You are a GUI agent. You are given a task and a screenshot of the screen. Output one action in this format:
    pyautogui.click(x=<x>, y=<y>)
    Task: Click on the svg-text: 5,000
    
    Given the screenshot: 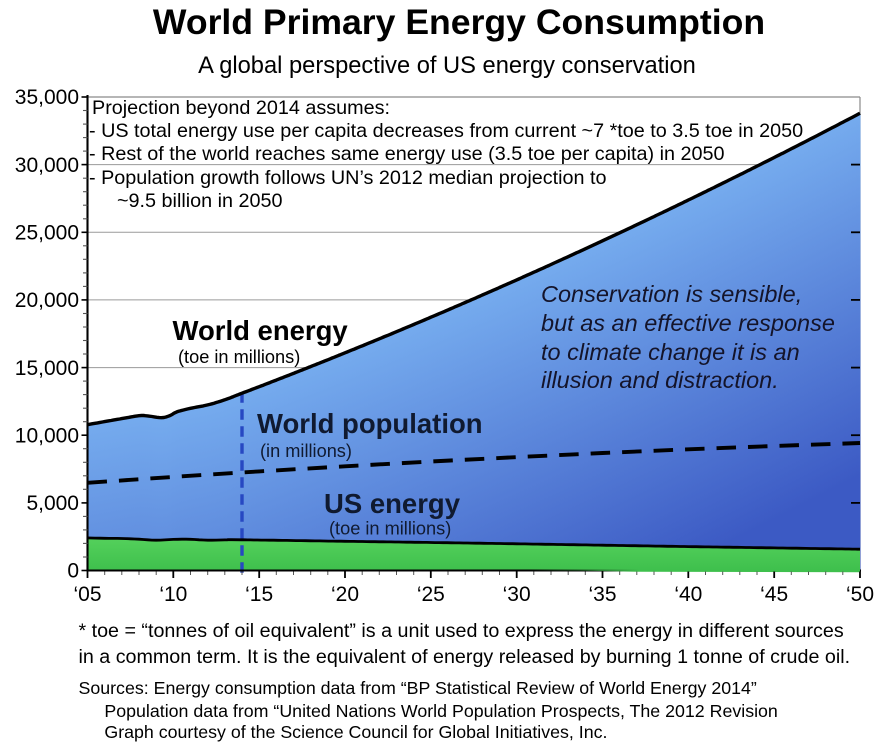 What is the action you would take?
    pyautogui.click(x=52, y=503)
    